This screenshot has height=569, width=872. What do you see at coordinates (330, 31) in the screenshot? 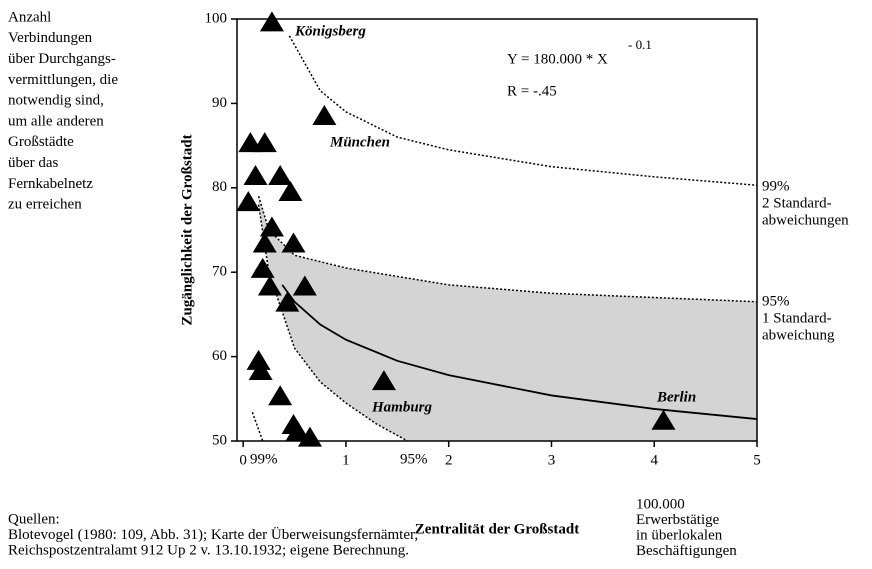
I see `city-label: Königsberg` at bounding box center [330, 31].